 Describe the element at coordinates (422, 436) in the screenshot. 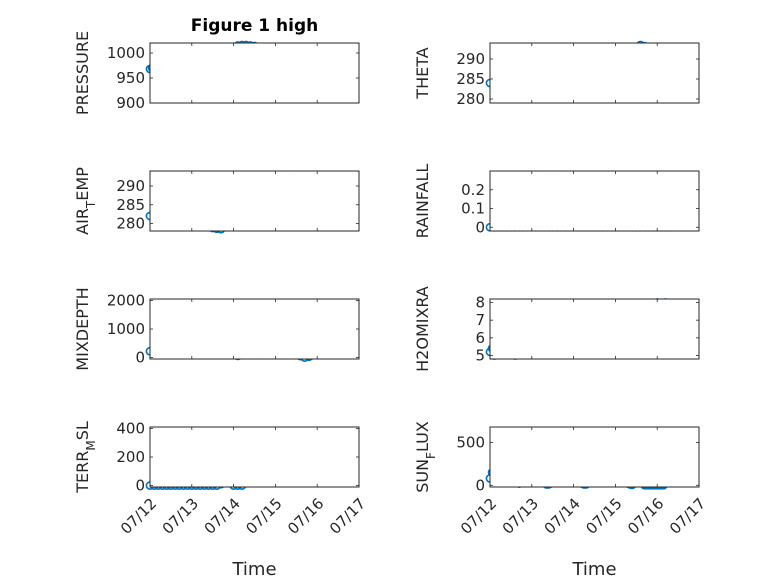

I see `y-axis-label-rest: LUX` at that location.